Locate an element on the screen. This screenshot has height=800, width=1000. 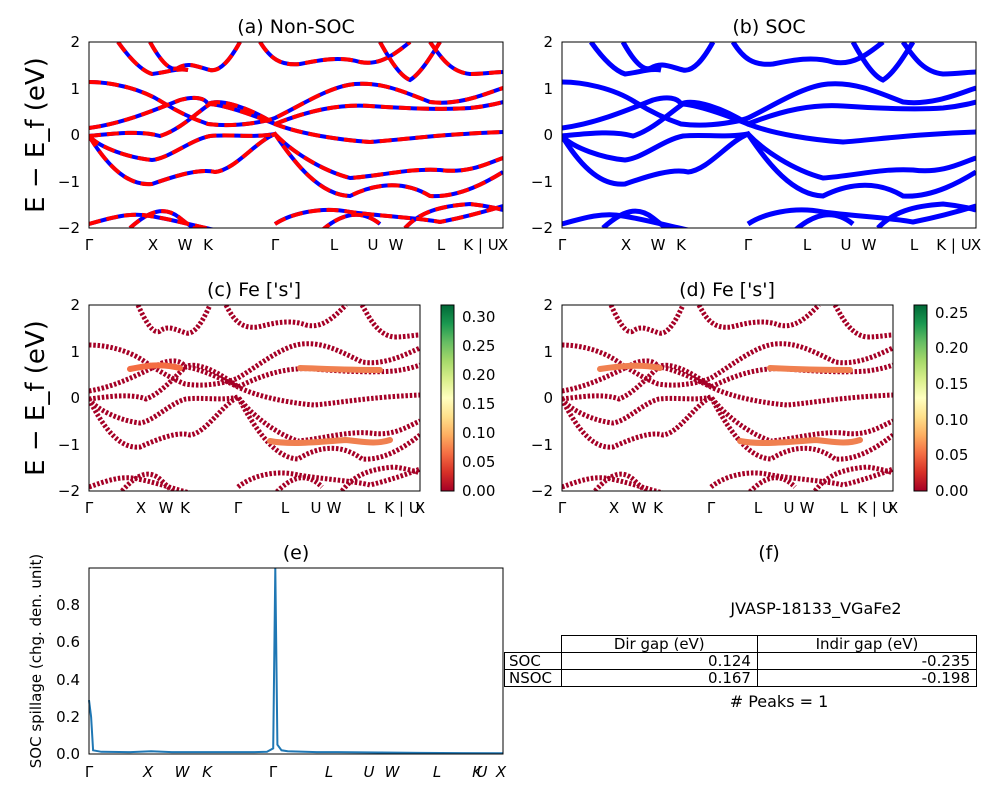
table-cell: -0.235 is located at coordinates (867, 661).